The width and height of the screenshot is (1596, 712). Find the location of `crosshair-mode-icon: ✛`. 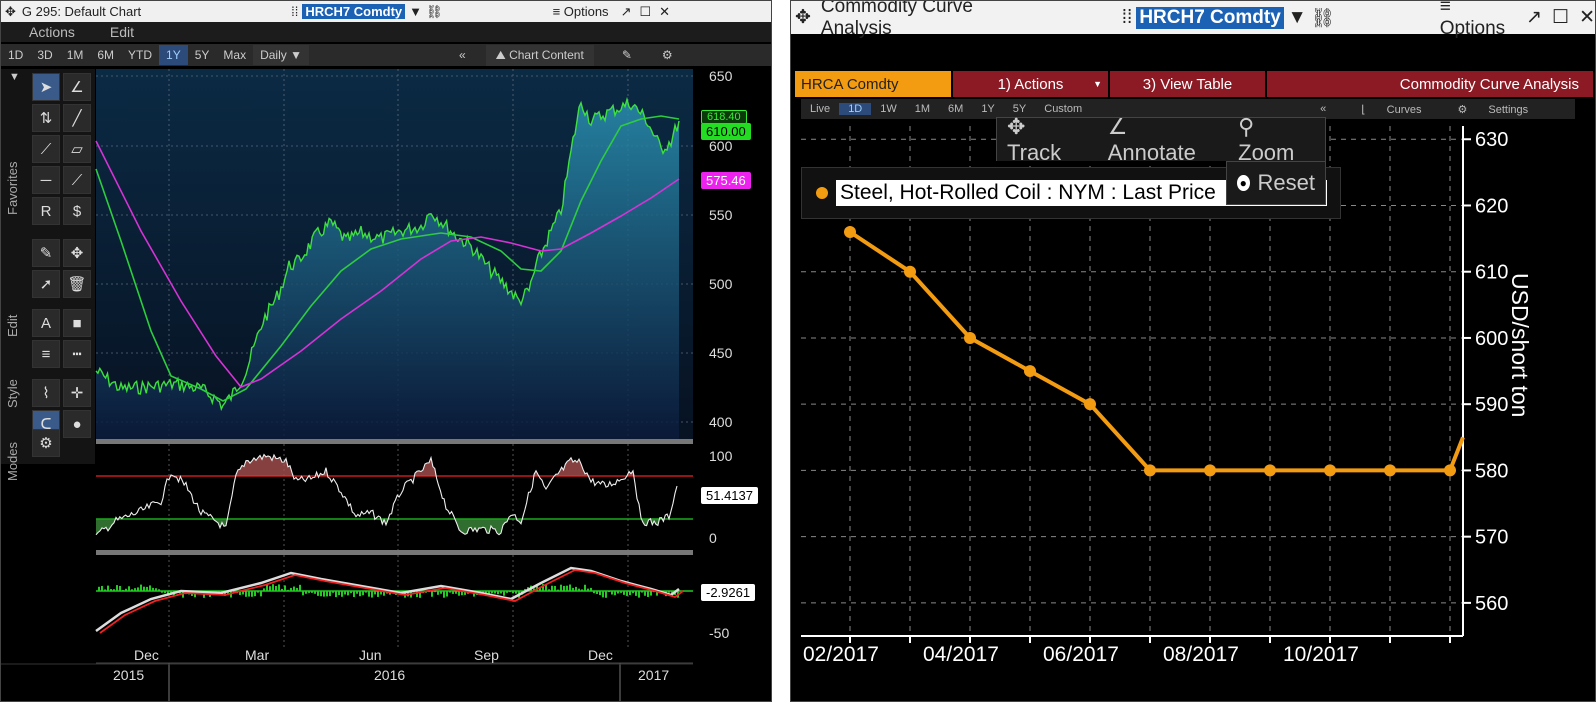

crosshair-mode-icon: ✛ is located at coordinates (77, 393).